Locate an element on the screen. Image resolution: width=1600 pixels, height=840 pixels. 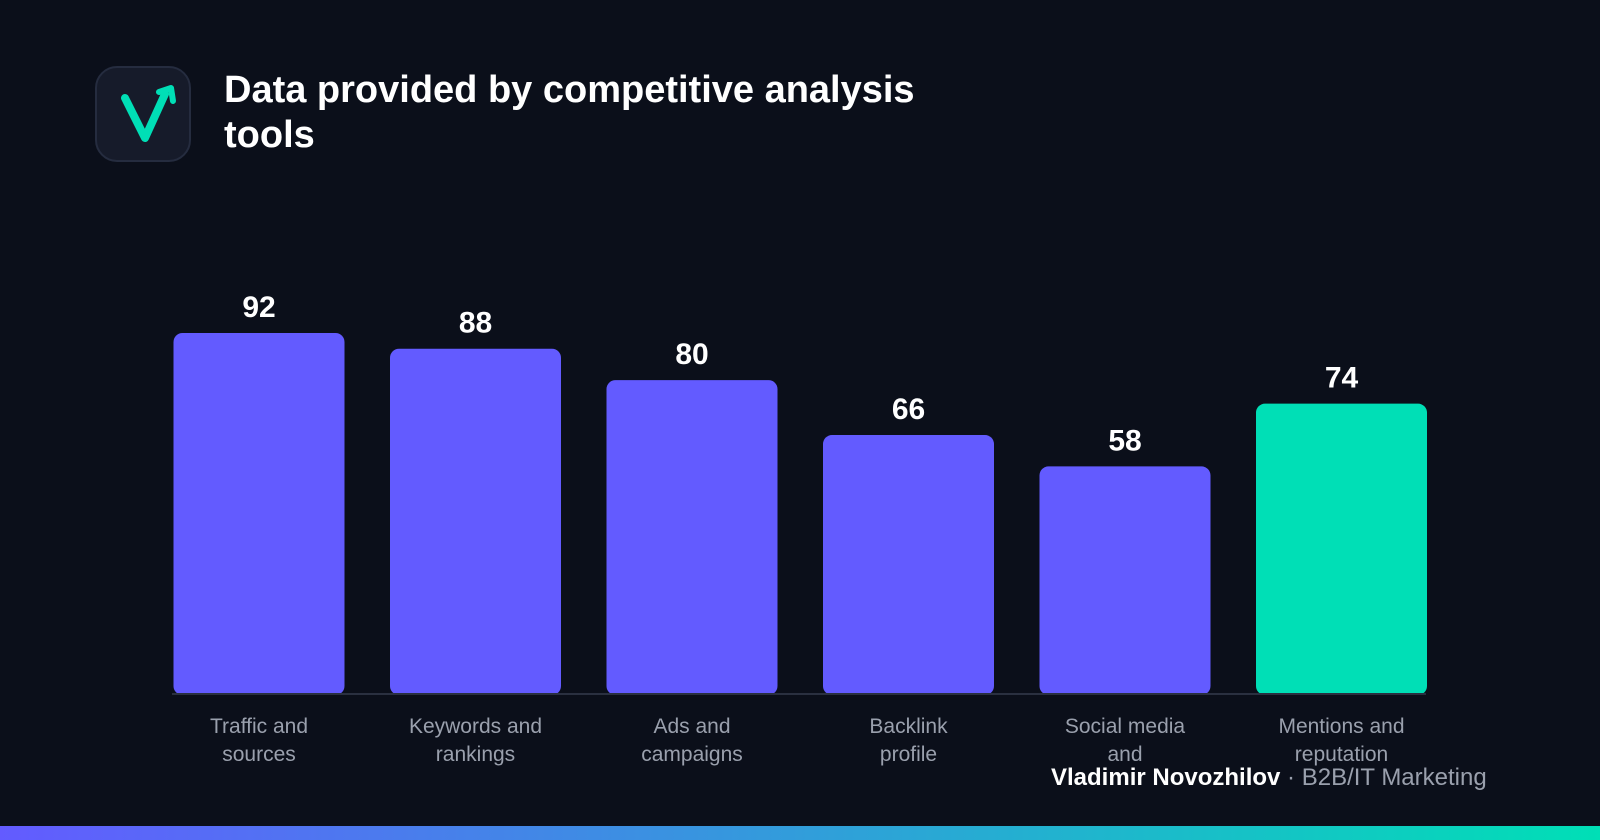
author-credit: Vladimir Novozhilov · B2B/IT Marketing is located at coordinates (1269, 778).